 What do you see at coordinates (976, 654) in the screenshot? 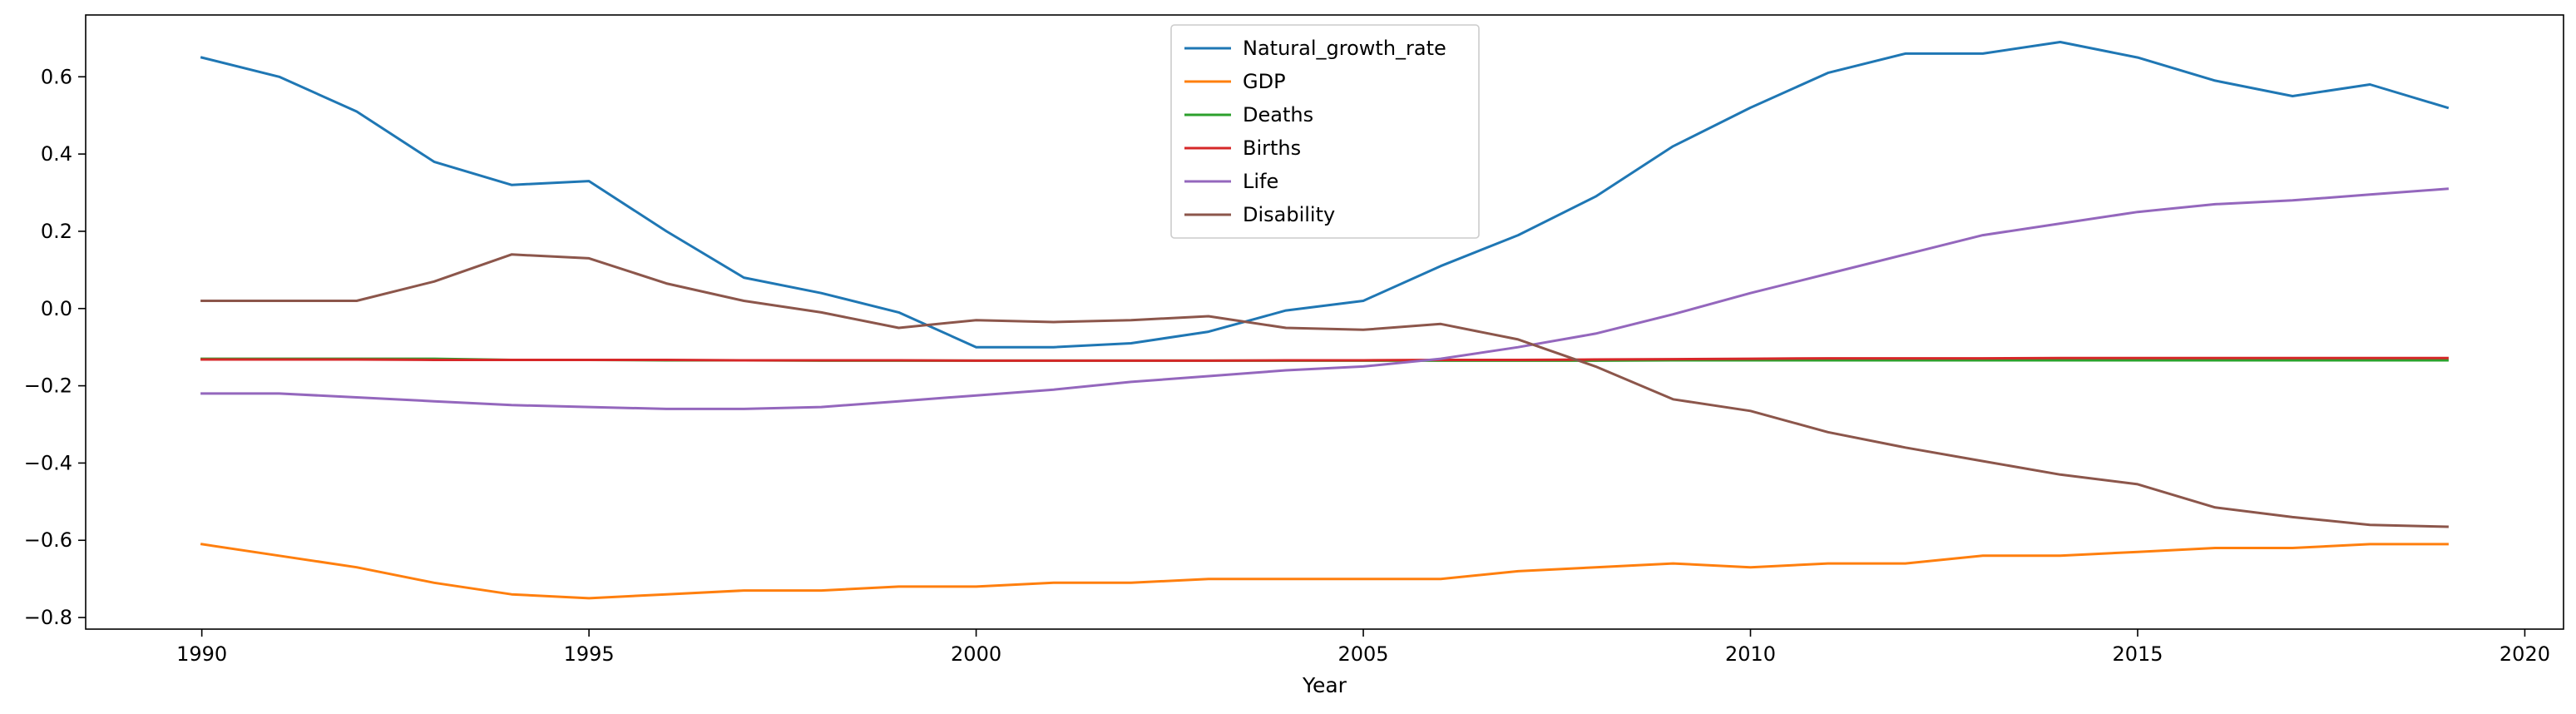
I see `x-tick-label: 2000` at bounding box center [976, 654].